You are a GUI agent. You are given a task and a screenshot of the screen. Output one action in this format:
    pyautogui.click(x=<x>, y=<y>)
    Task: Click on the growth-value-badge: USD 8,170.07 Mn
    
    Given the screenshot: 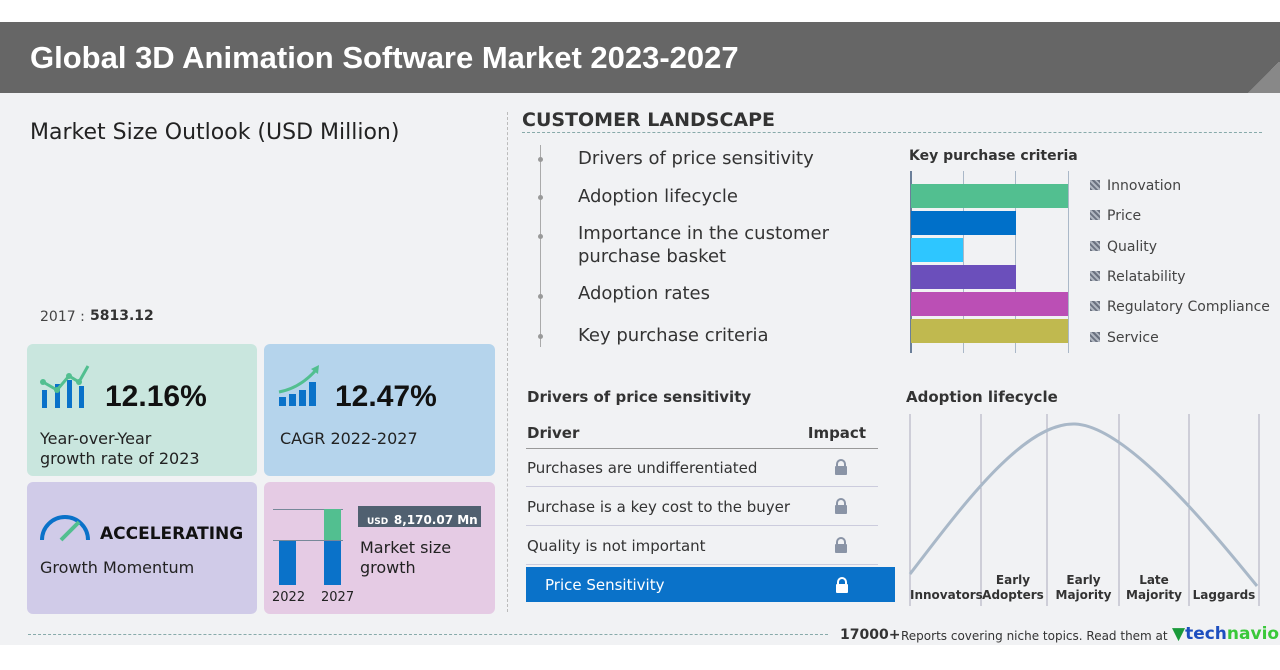 What is the action you would take?
    pyautogui.click(x=419, y=516)
    